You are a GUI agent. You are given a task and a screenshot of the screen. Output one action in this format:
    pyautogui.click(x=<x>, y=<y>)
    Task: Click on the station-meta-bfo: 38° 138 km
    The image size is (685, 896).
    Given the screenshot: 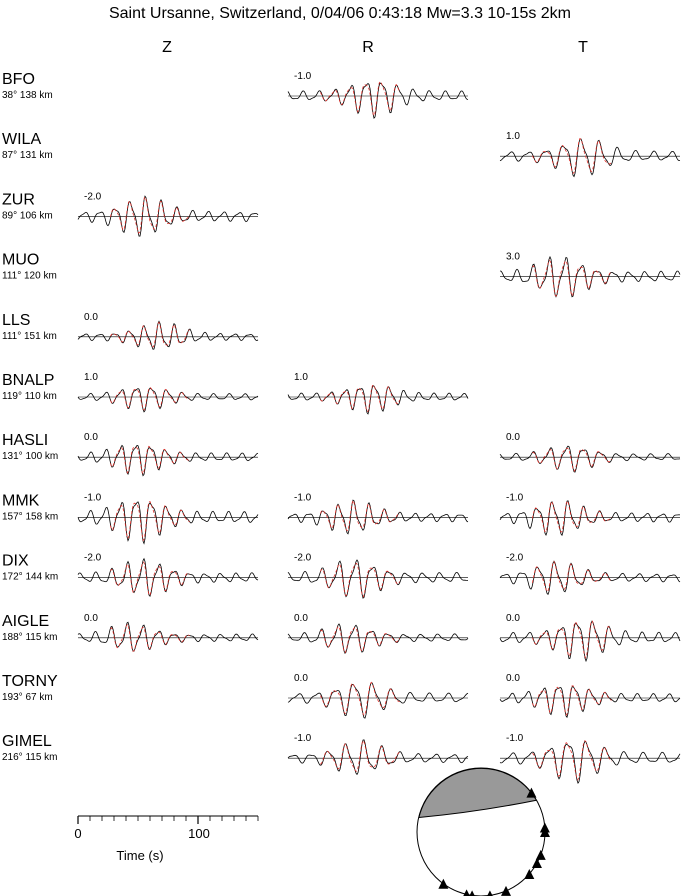 What is the action you would take?
    pyautogui.click(x=27, y=95)
    